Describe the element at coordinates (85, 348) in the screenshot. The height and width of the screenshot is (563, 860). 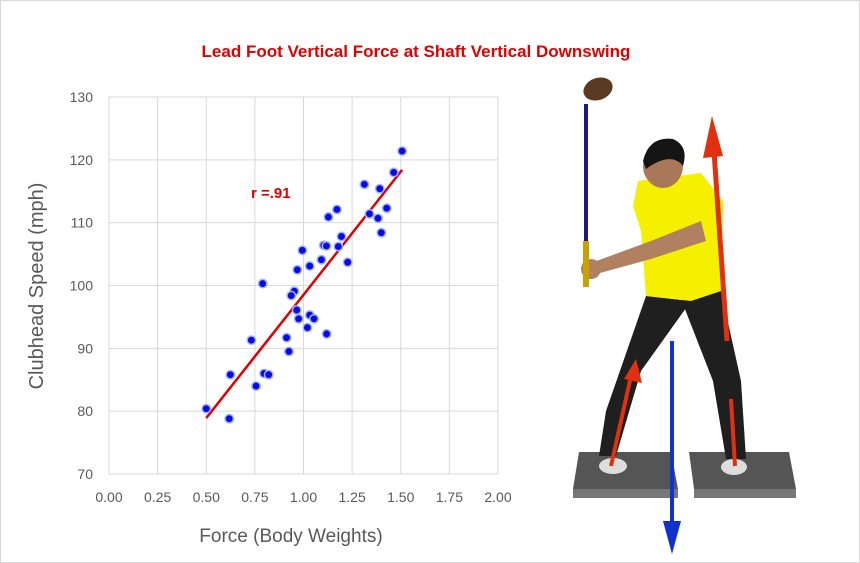
I see `y-tick-label: 90` at that location.